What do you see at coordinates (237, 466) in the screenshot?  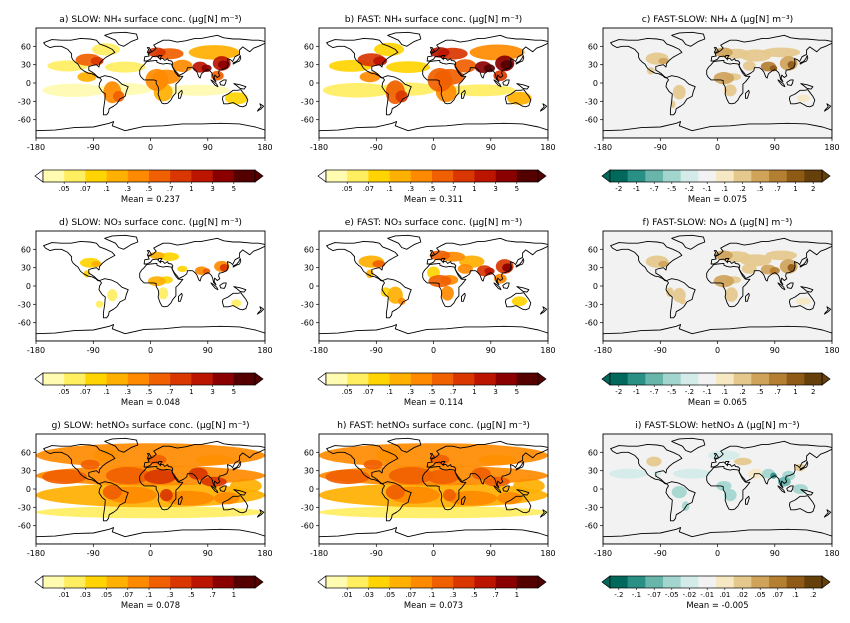 I see `coastline-japan` at bounding box center [237, 466].